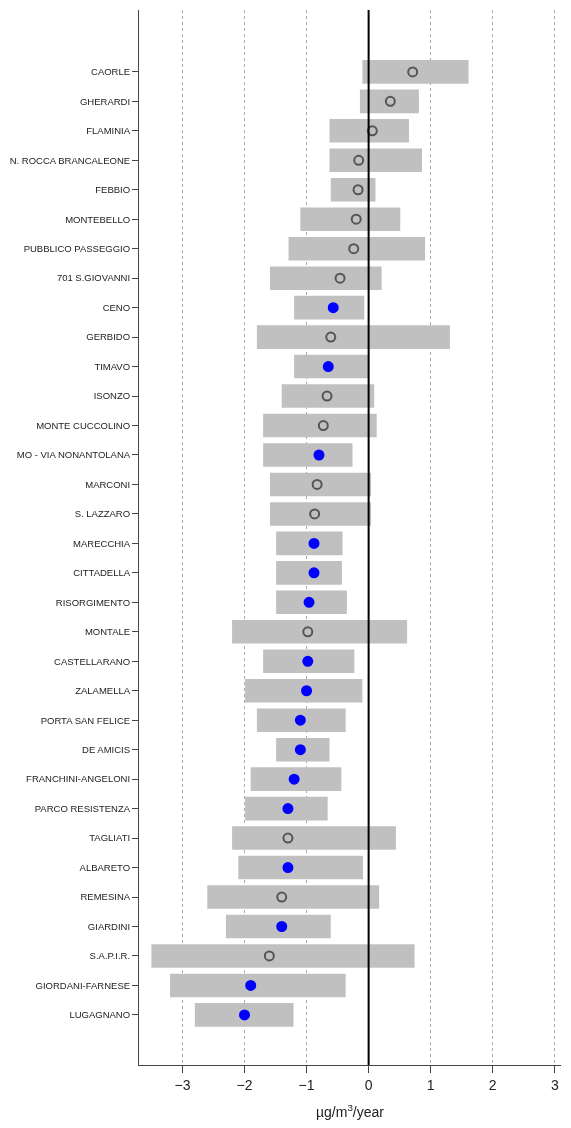 Image resolution: width=571 pixels, height=1128 pixels. Describe the element at coordinates (102, 543) in the screenshot. I see `y-tick-label: MARECCHIA` at that location.